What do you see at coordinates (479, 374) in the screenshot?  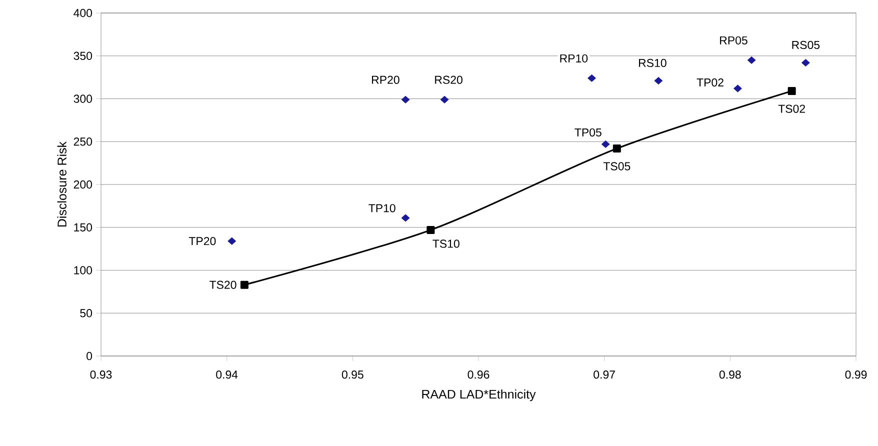 I see `x-tick-label: 0.96` at bounding box center [479, 374].